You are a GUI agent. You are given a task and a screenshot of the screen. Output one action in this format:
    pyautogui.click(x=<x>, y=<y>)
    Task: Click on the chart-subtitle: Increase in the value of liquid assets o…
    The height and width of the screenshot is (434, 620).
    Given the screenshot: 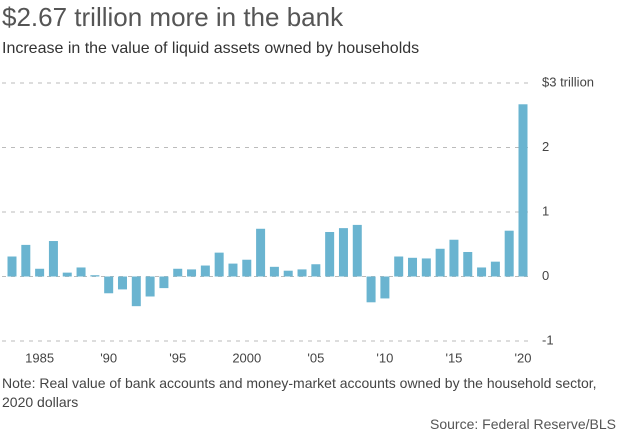 What is the action you would take?
    pyautogui.click(x=211, y=48)
    